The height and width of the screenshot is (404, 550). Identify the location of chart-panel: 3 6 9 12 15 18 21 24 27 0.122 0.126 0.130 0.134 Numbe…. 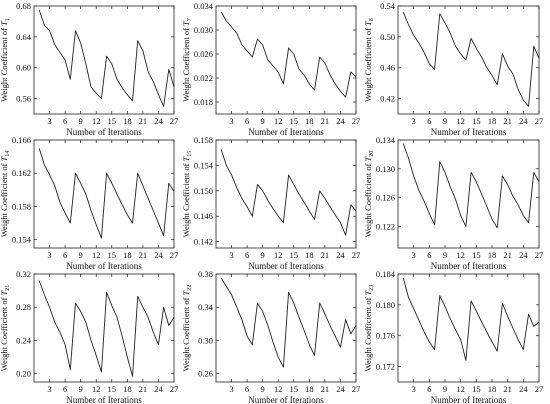
(453, 203).